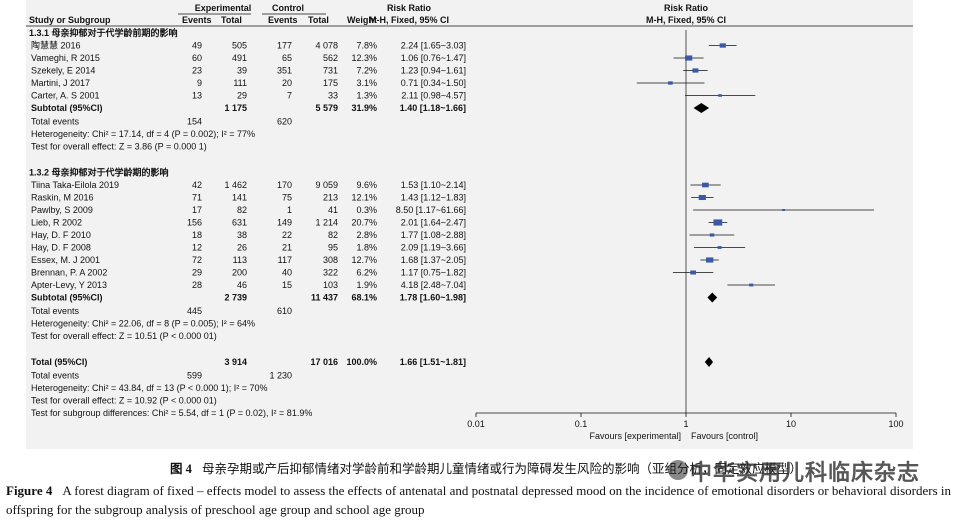 This screenshot has height=524, width=972. What do you see at coordinates (324, 298) in the screenshot?
I see `subtotal-total-control: 11 437` at bounding box center [324, 298].